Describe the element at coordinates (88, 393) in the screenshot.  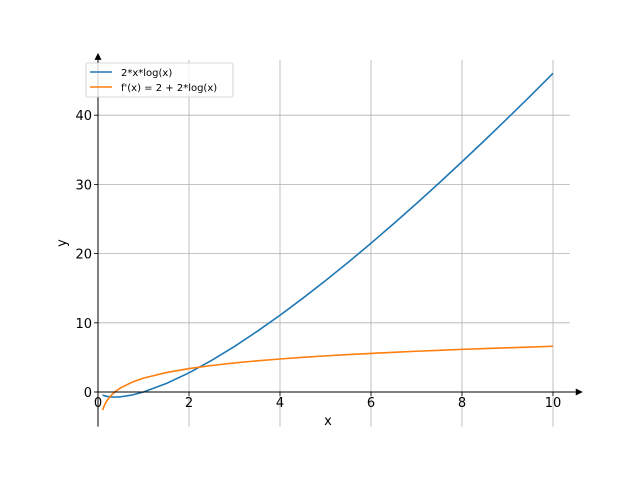
I see `y-tick-label: 0` at that location.